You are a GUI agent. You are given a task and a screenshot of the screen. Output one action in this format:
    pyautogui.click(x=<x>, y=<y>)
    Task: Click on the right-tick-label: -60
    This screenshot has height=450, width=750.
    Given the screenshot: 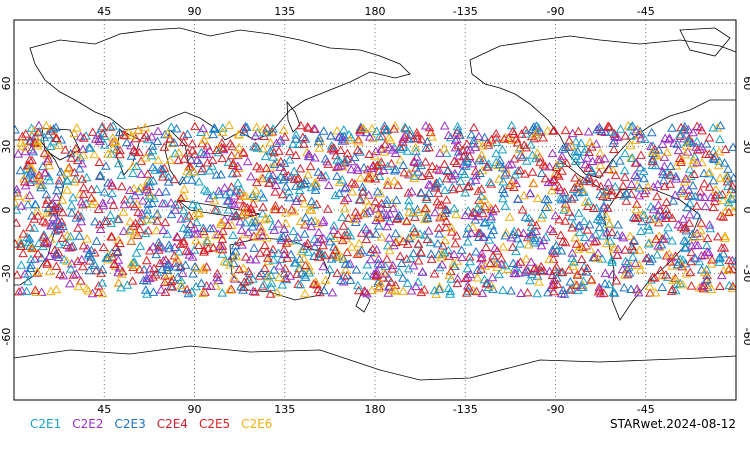 What is the action you would take?
    pyautogui.click(x=745, y=337)
    